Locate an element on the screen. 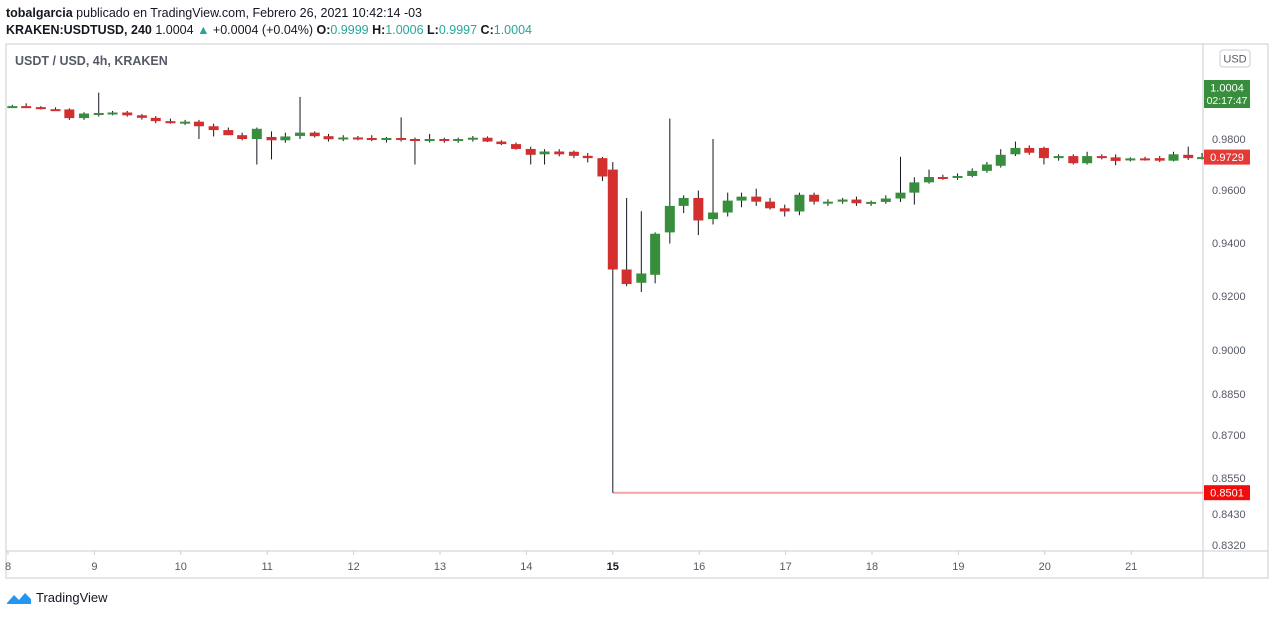  low-label: L: is located at coordinates (433, 30).